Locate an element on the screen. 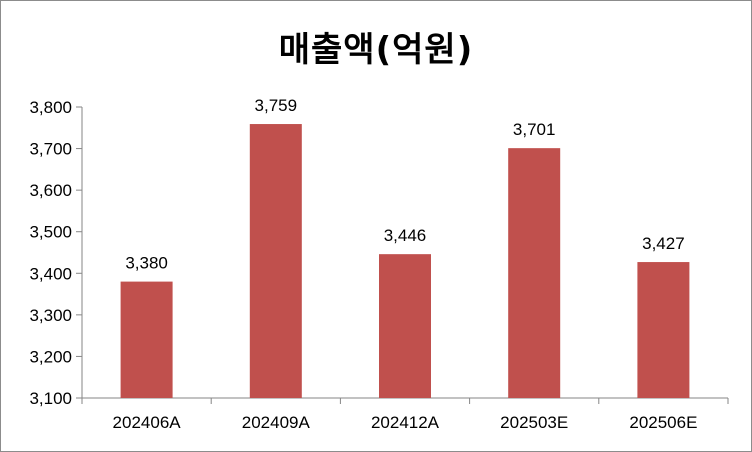 The height and width of the screenshot is (452, 752). chart-title: 매출액(억원) is located at coordinates (376, 50).